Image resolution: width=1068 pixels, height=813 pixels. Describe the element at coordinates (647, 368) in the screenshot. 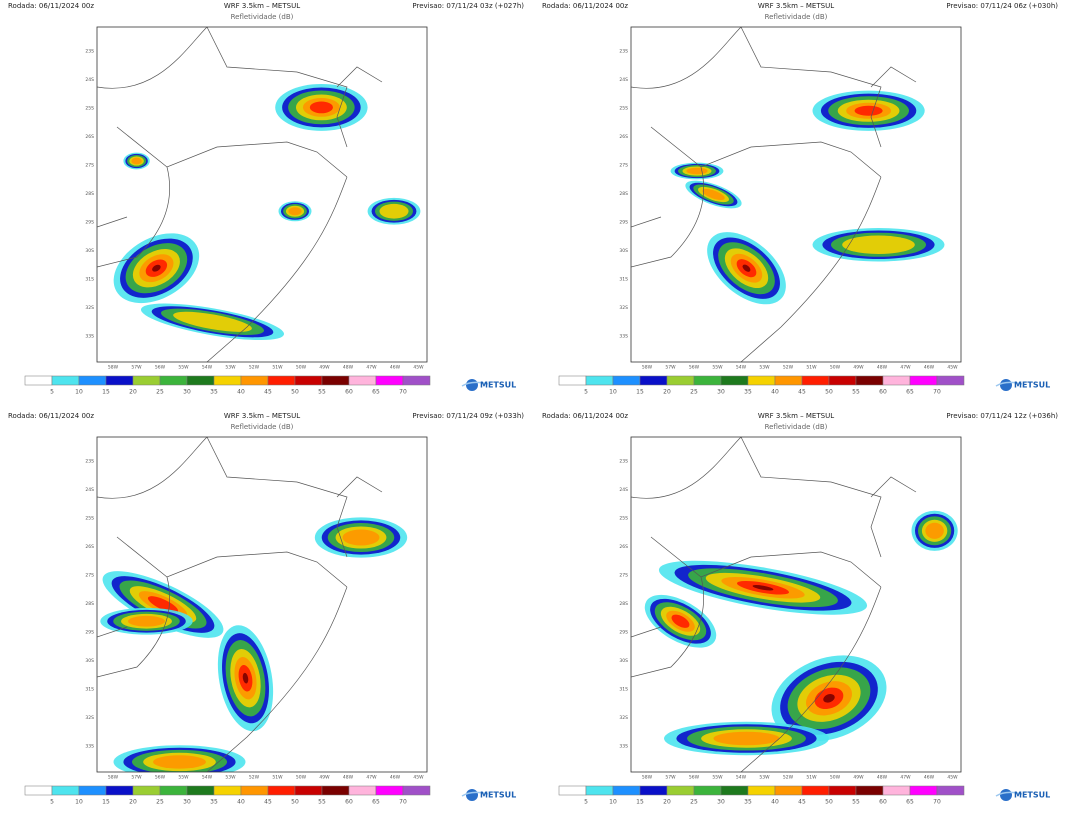

I see `lon-label: 58W` at that location.